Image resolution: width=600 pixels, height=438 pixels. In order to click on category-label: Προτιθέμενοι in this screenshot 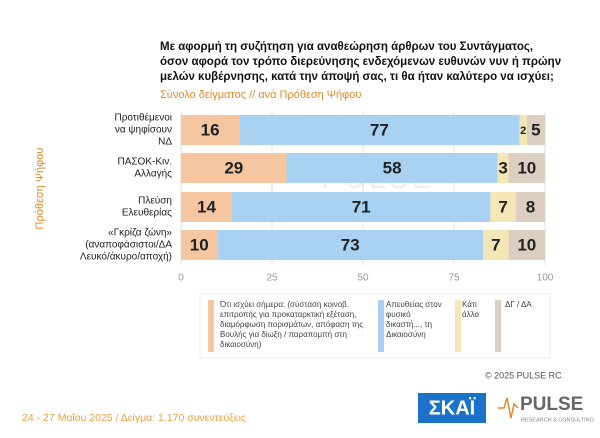, I will do `click(143, 118)`.